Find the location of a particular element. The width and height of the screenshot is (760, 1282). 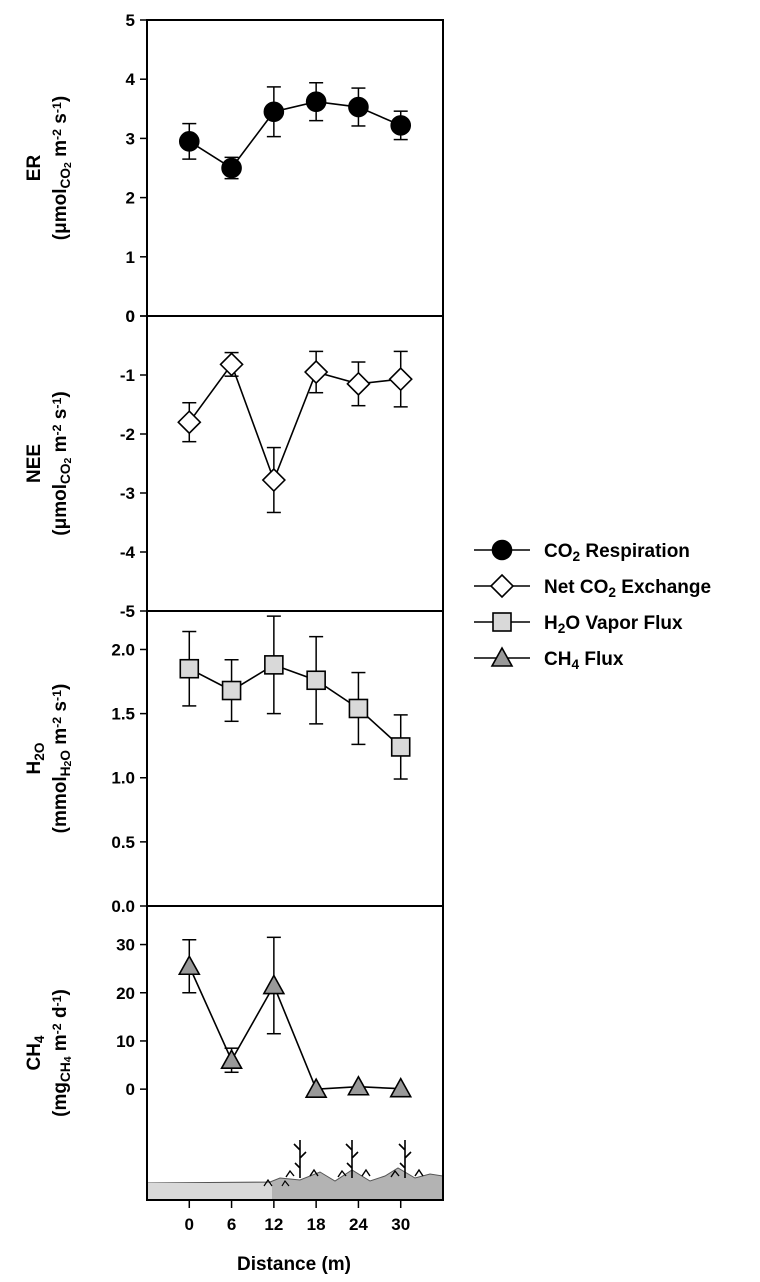

y-axis-units: (mgCH4 m-2 d-1) is located at coordinates (62, 1053).